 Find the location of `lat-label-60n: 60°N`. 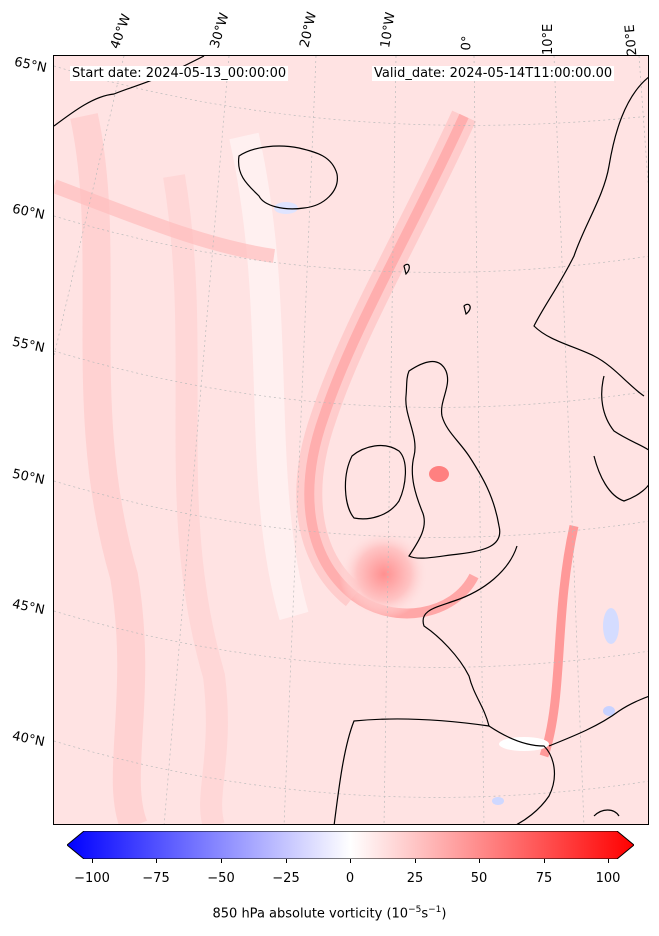

lat-label-60n: 60°N is located at coordinates (28, 212).